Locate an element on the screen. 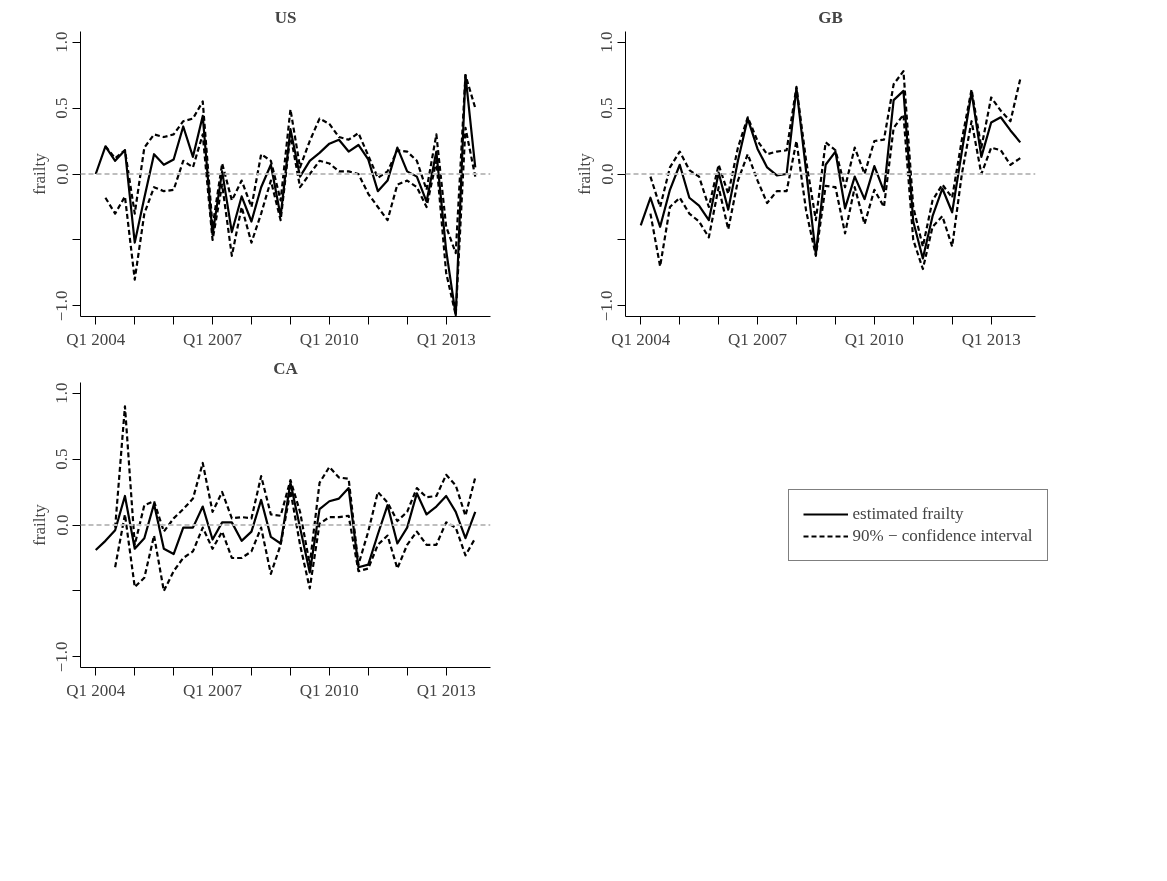  legend-label: estimated frailty is located at coordinates (908, 513).